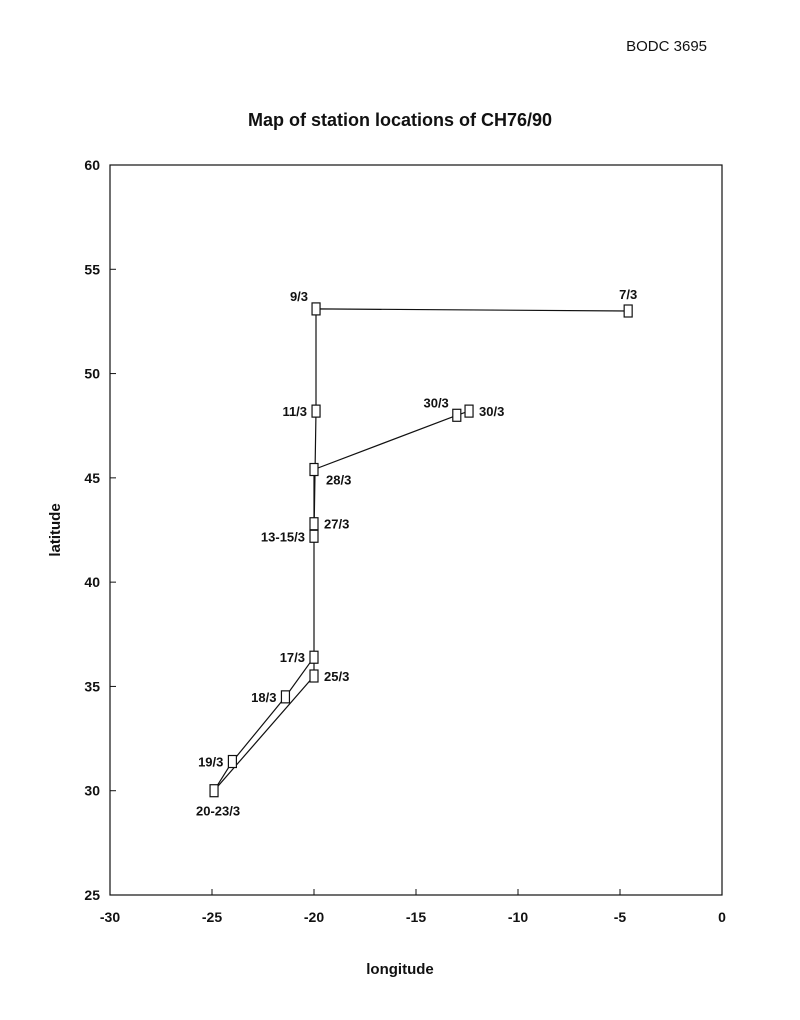 This screenshot has width=800, height=1020. Describe the element at coordinates (336, 676) in the screenshot. I see `station-label: 25/3` at that location.